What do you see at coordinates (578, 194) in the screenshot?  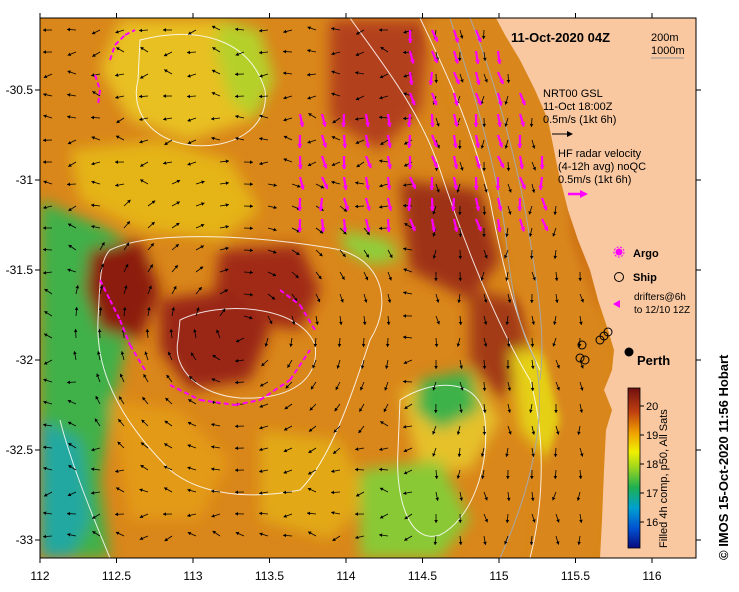 I see `radar-scale-arrow` at bounding box center [578, 194].